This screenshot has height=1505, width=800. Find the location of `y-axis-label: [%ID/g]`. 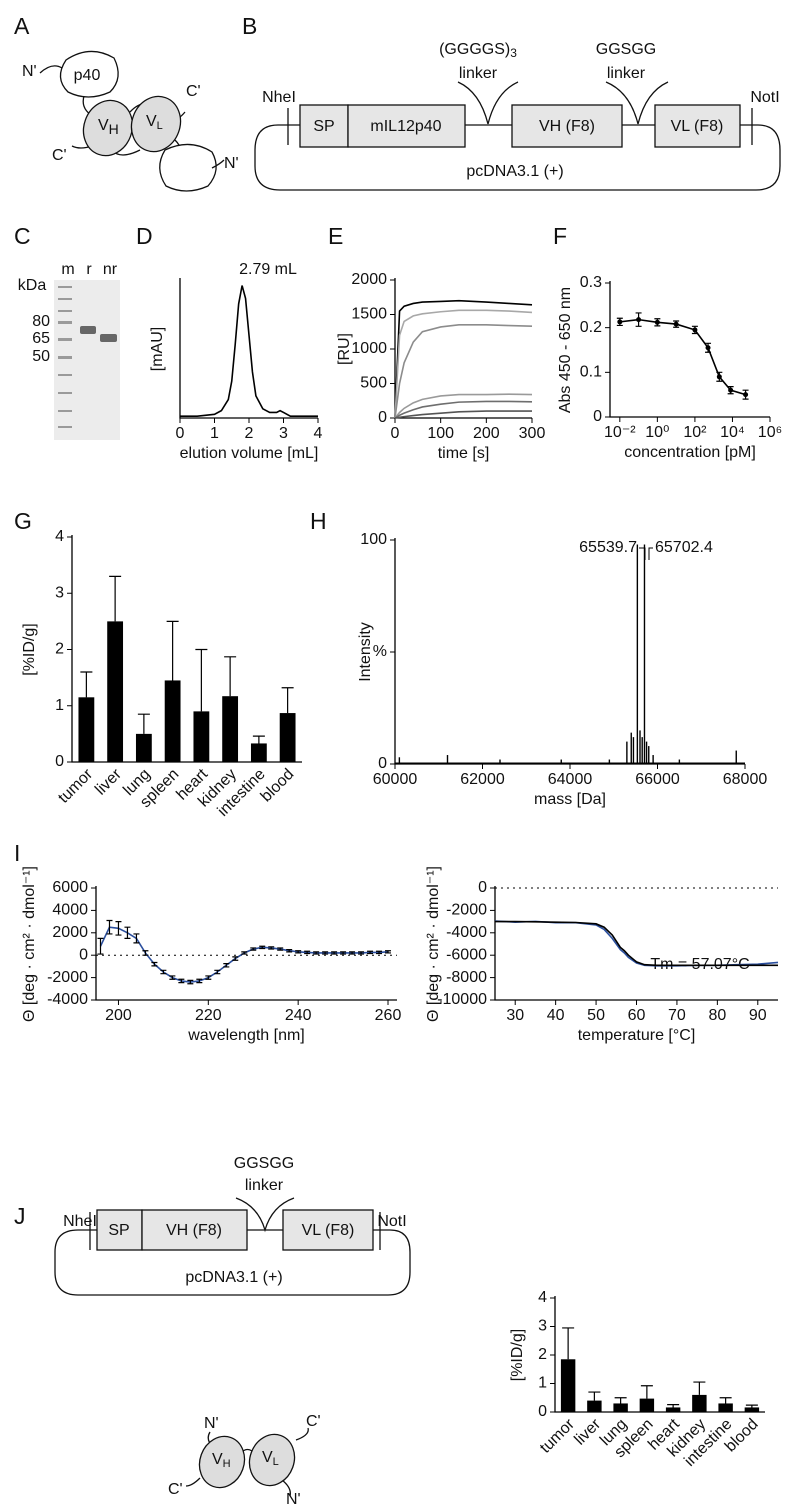

y-axis-label: [%ID/g] is located at coordinates (29, 649).